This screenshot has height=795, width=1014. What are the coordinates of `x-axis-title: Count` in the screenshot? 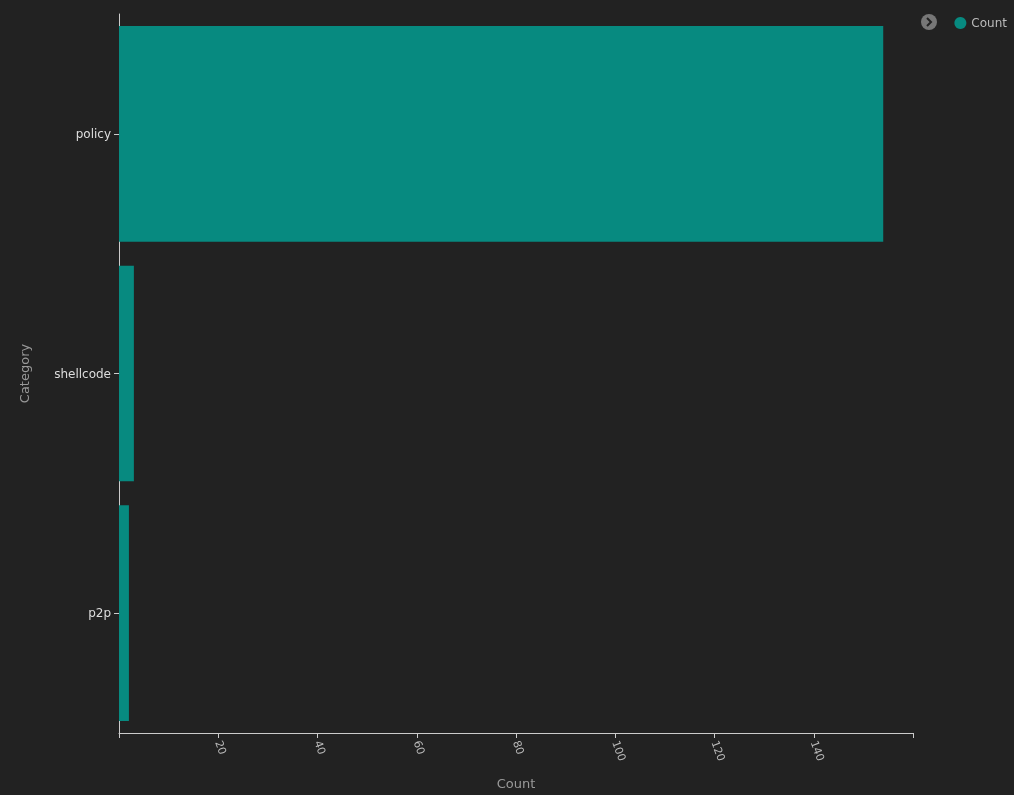 It's located at (516, 783).